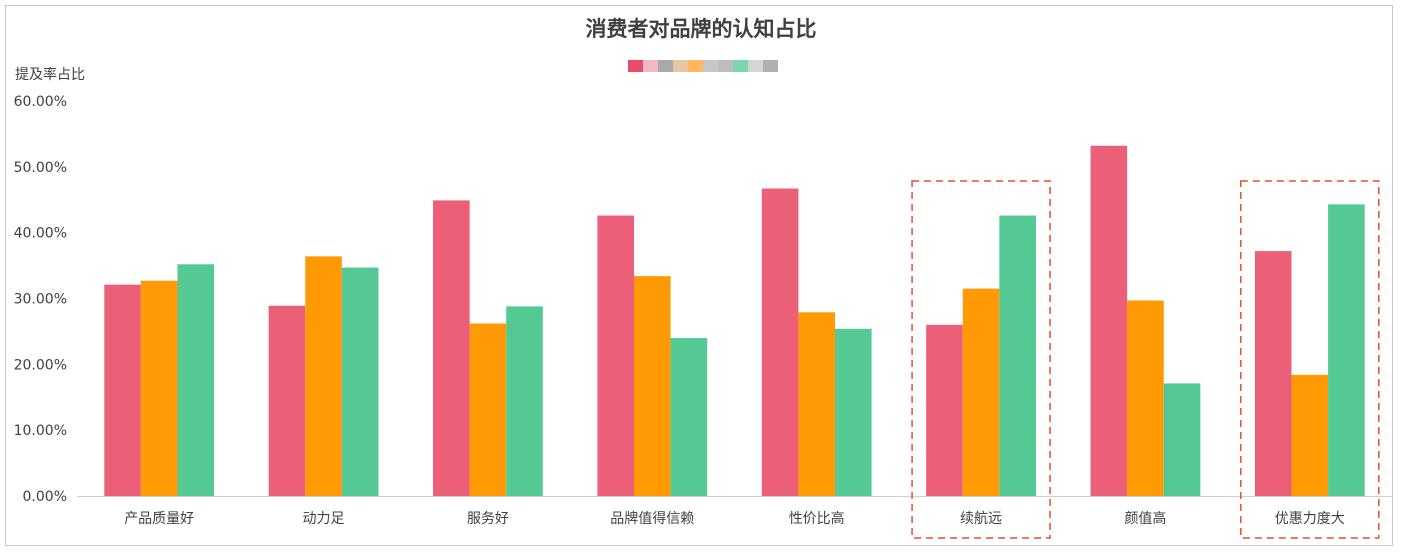 This screenshot has width=1407, height=553. Describe the element at coordinates (40, 365) in the screenshot. I see `y-tick-label: 20.00%` at that location.